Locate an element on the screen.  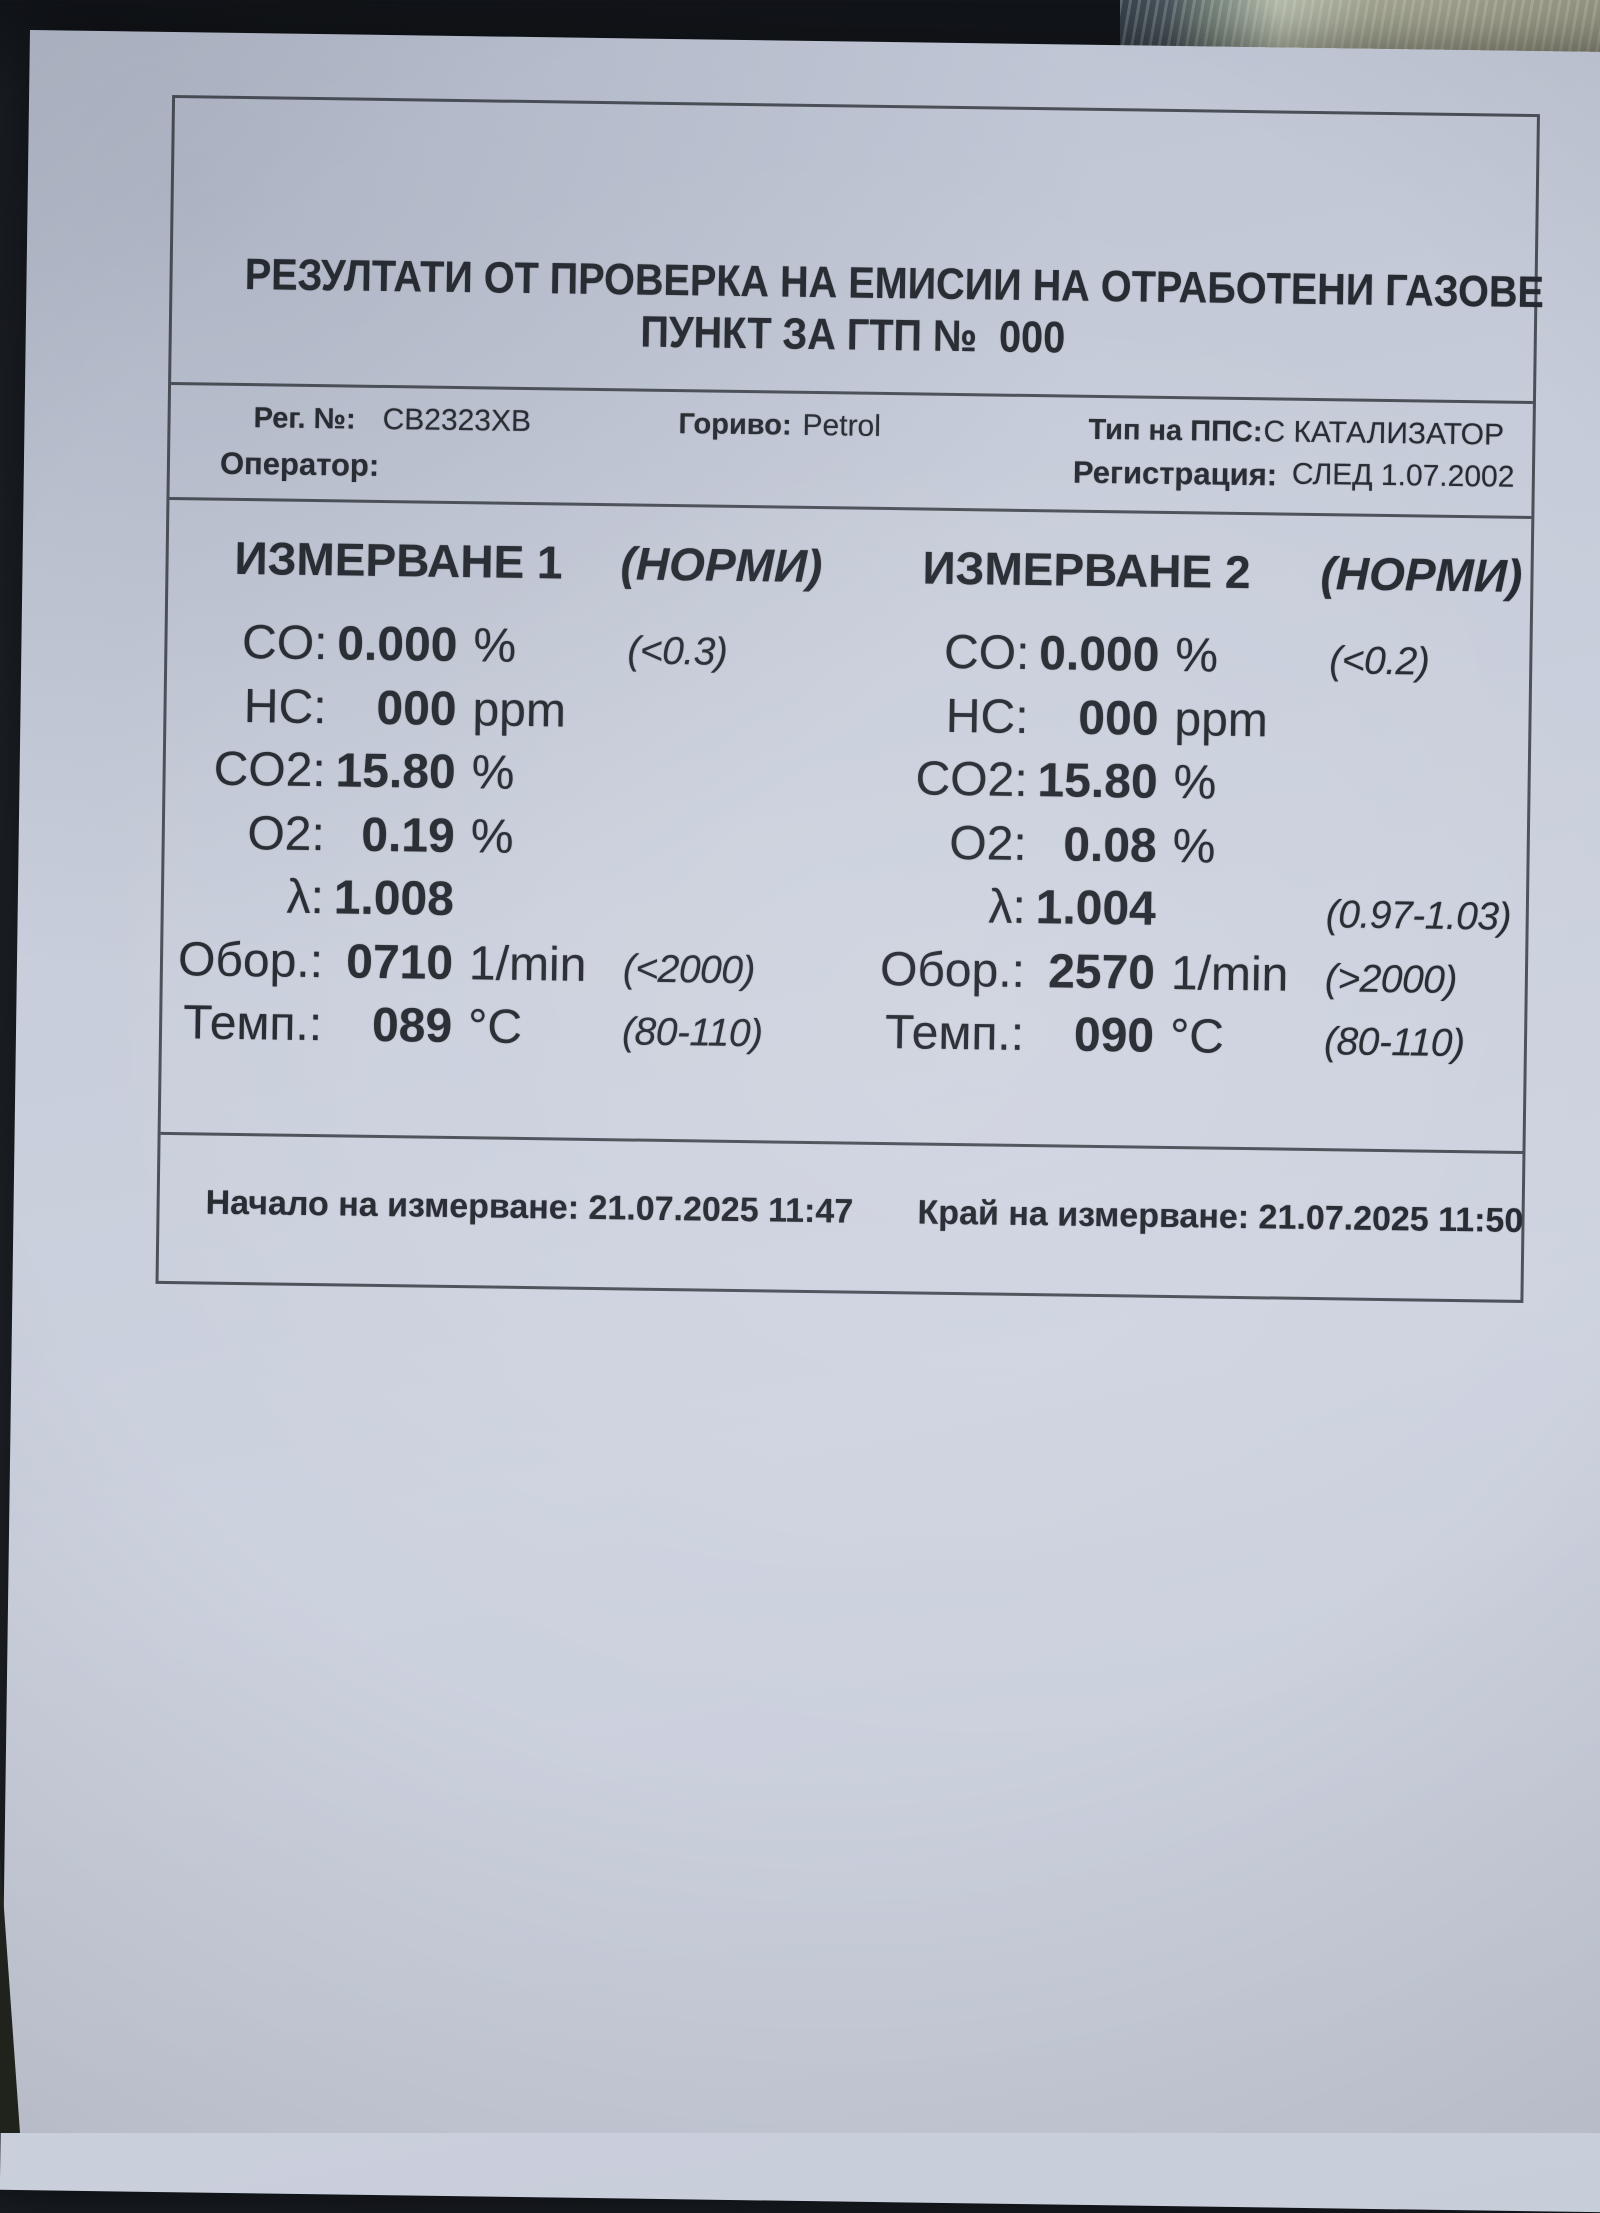
measurement-row-hc-2: HC: 000 ppm is located at coordinates (1192, 721).